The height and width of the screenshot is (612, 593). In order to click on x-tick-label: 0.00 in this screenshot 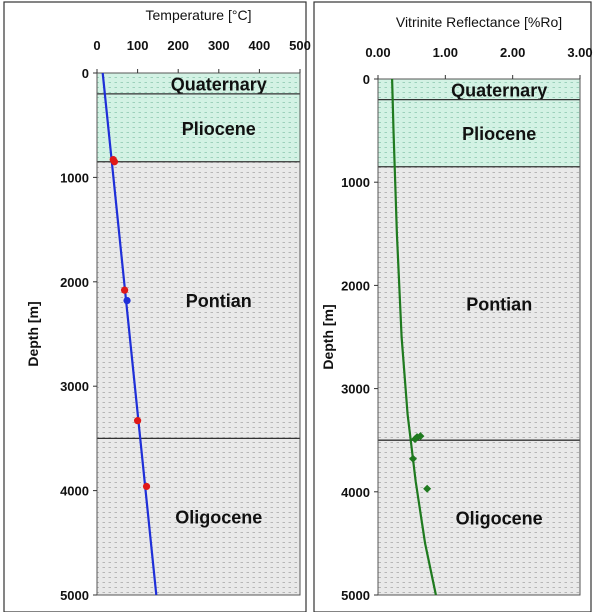, I will do `click(377, 52)`.